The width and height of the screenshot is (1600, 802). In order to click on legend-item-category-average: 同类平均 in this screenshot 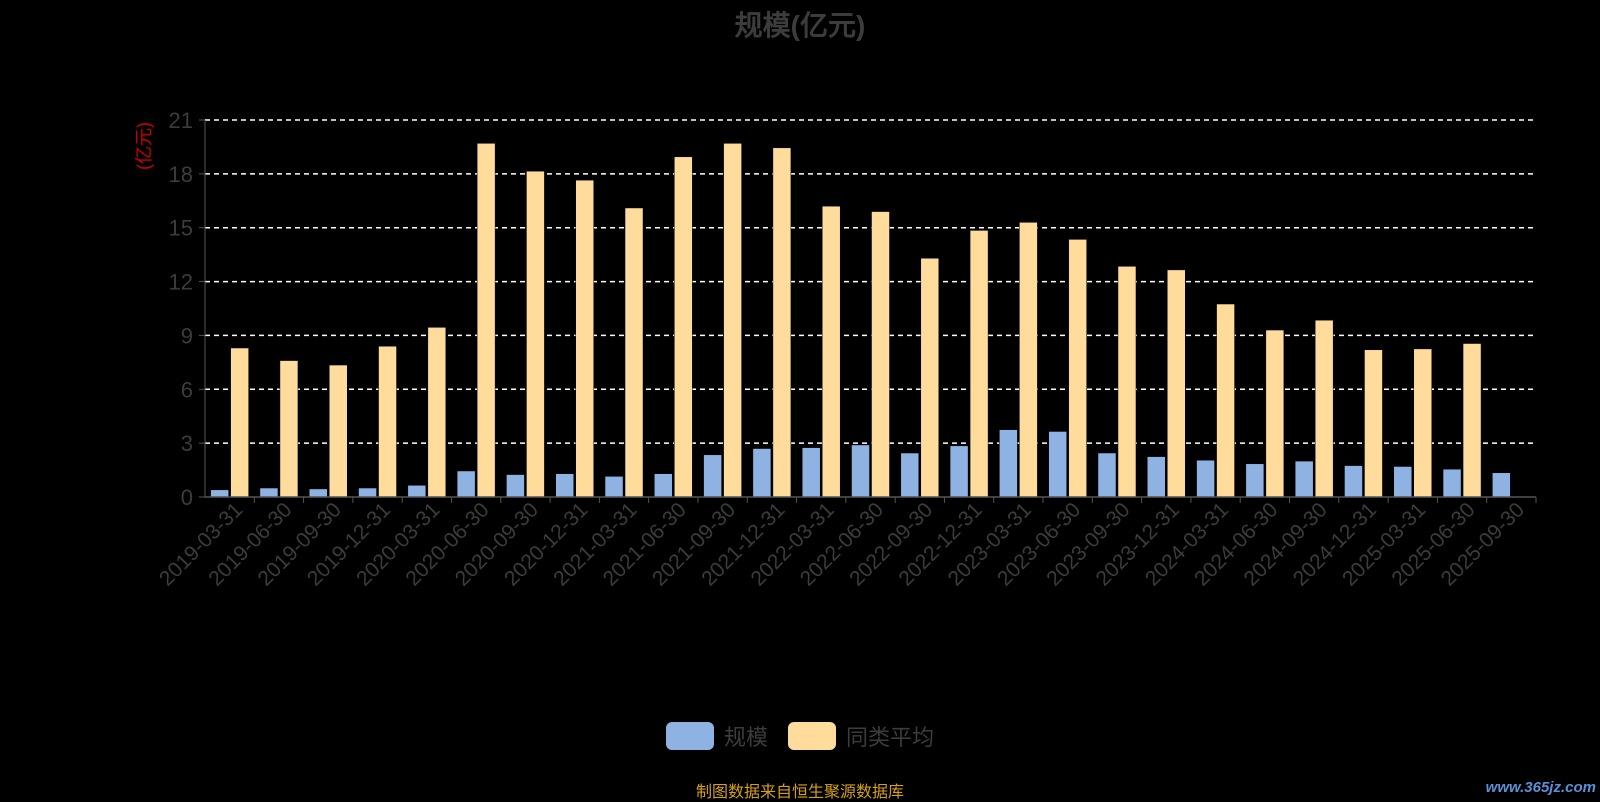, I will do `click(861, 736)`.